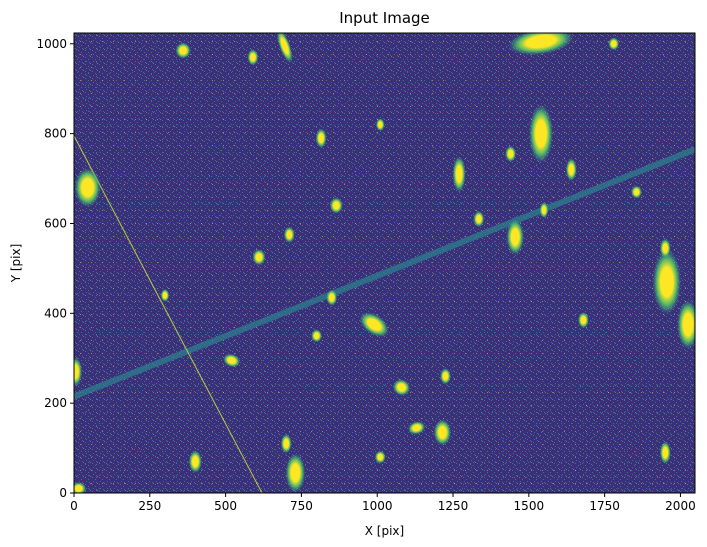 The image size is (707, 547). What do you see at coordinates (680, 506) in the screenshot?
I see `x-tick-label: 2000` at bounding box center [680, 506].